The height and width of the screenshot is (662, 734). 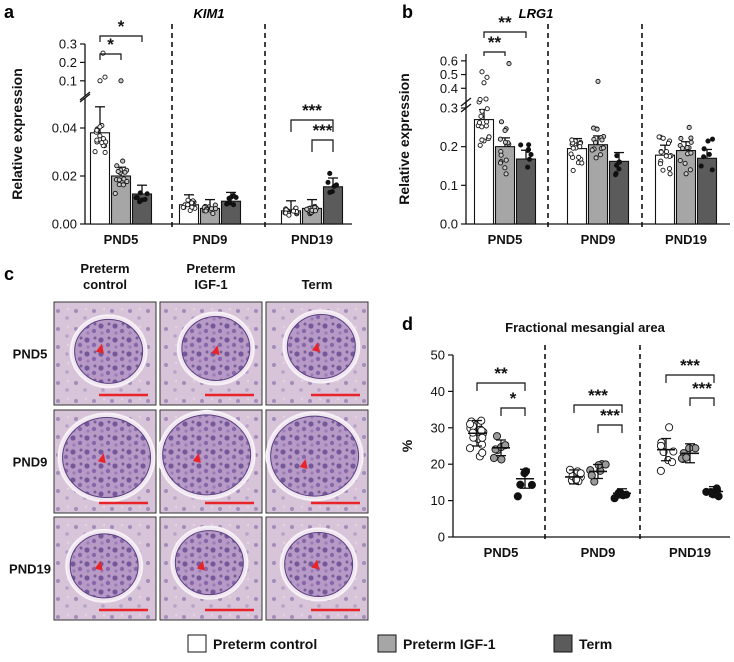 What do you see at coordinates (449, 74) in the screenshot?
I see `y-tick-label: 0.5` at bounding box center [449, 74].